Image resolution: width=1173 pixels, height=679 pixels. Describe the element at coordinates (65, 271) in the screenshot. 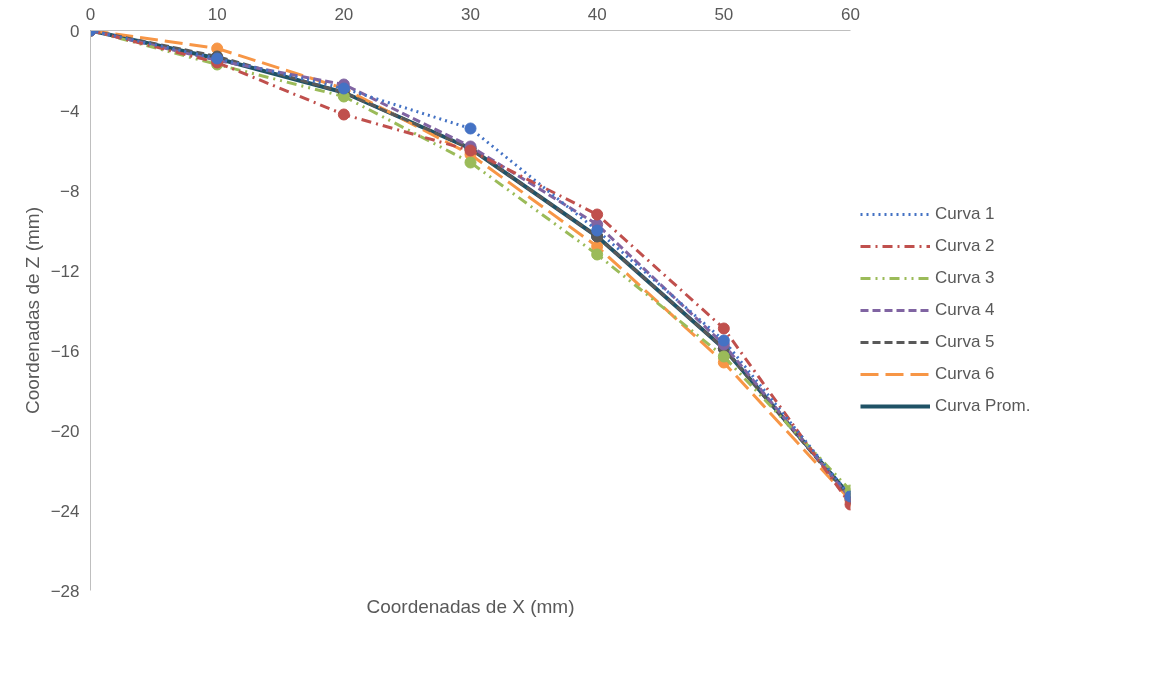

I see `y-tick-label: −12` at that location.